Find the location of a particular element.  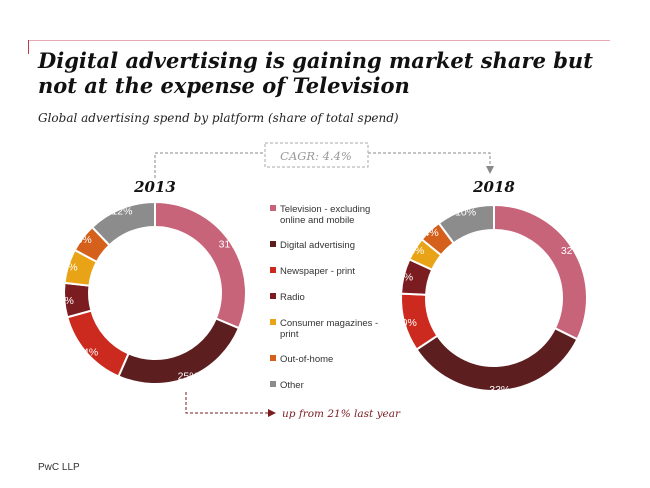

legend-label: Other is located at coordinates (292, 385).